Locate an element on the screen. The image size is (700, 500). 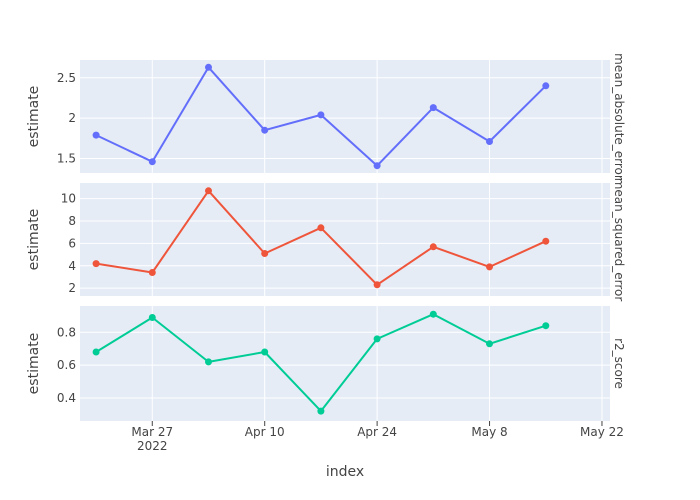
x-tick-label: May 22 is located at coordinates (602, 432).